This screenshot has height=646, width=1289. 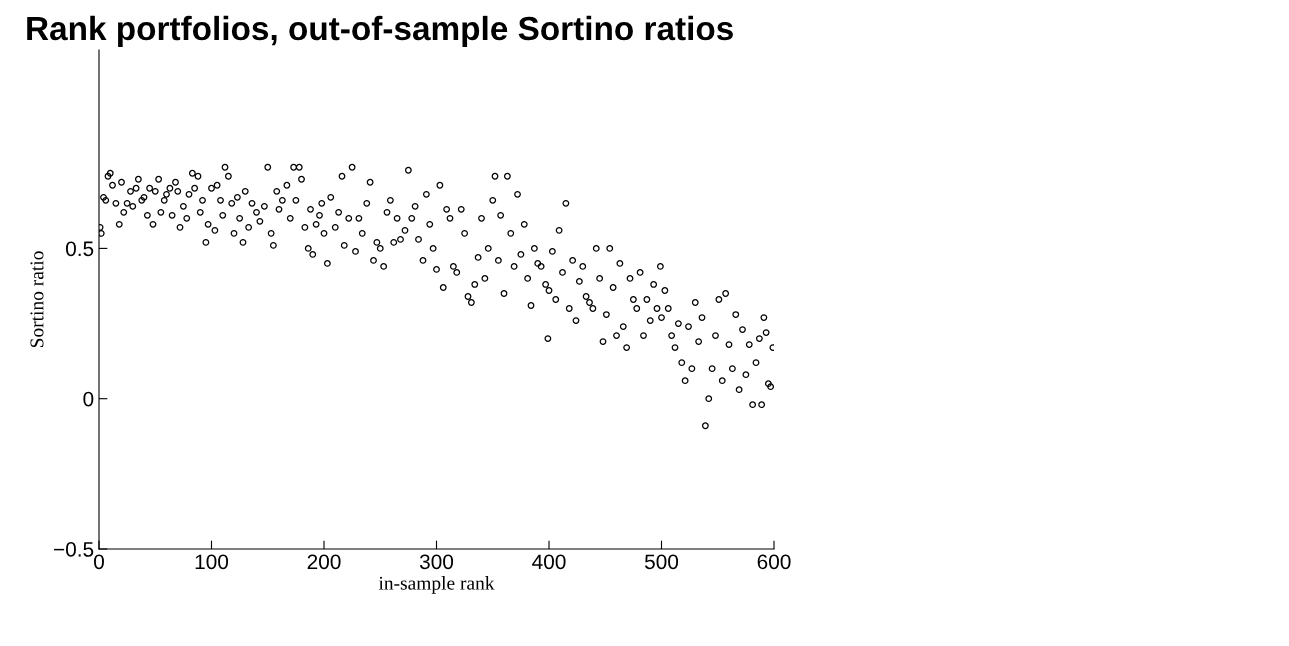 I want to click on x-tick-label: 200, so click(x=324, y=562).